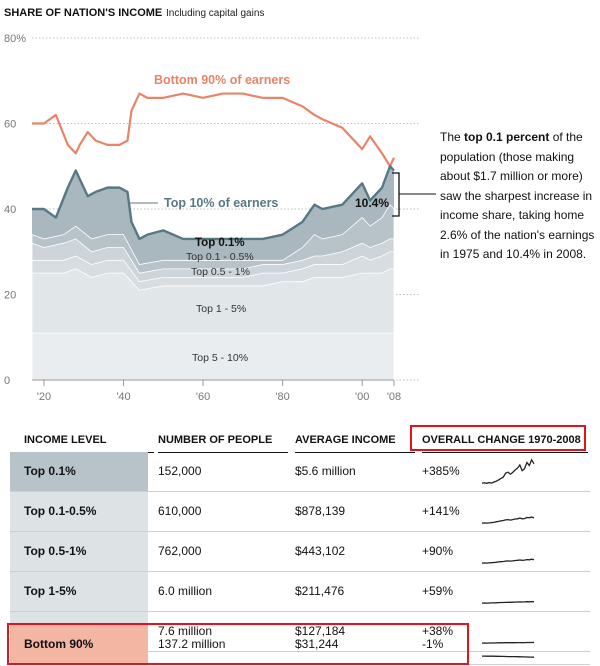  Describe the element at coordinates (180, 551) in the screenshot. I see `row-people: 762,000` at that location.